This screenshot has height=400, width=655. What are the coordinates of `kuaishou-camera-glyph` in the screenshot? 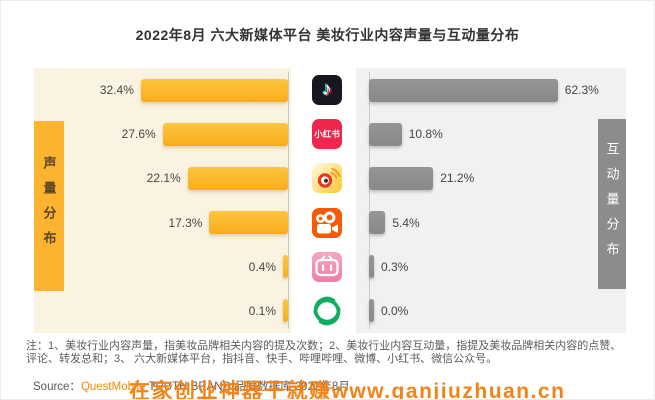 It's located at (327, 222).